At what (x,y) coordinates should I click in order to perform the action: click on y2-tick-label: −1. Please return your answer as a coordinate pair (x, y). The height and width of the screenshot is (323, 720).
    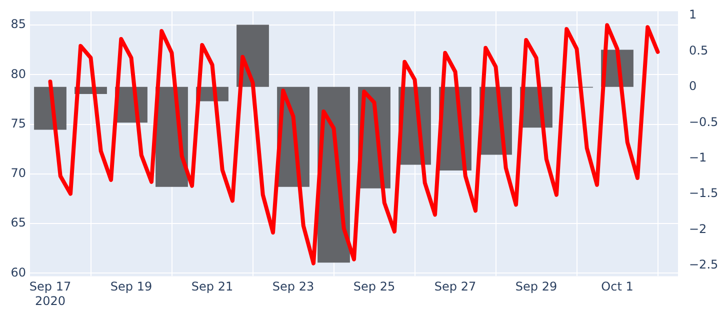
    Looking at the image, I should click on (698, 157).